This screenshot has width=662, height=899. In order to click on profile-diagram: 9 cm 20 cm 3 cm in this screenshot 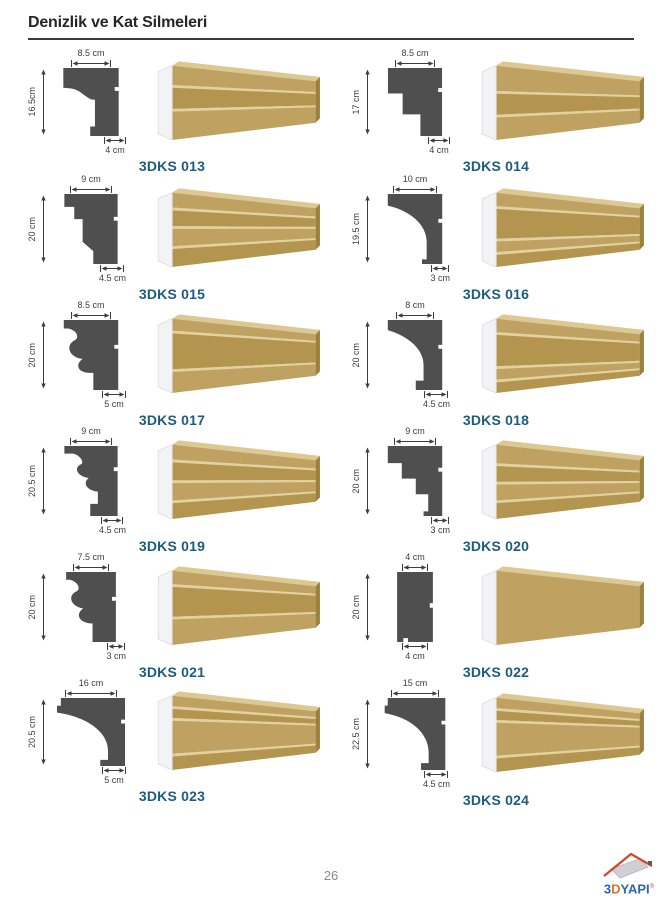, I will do `click(400, 481)`.